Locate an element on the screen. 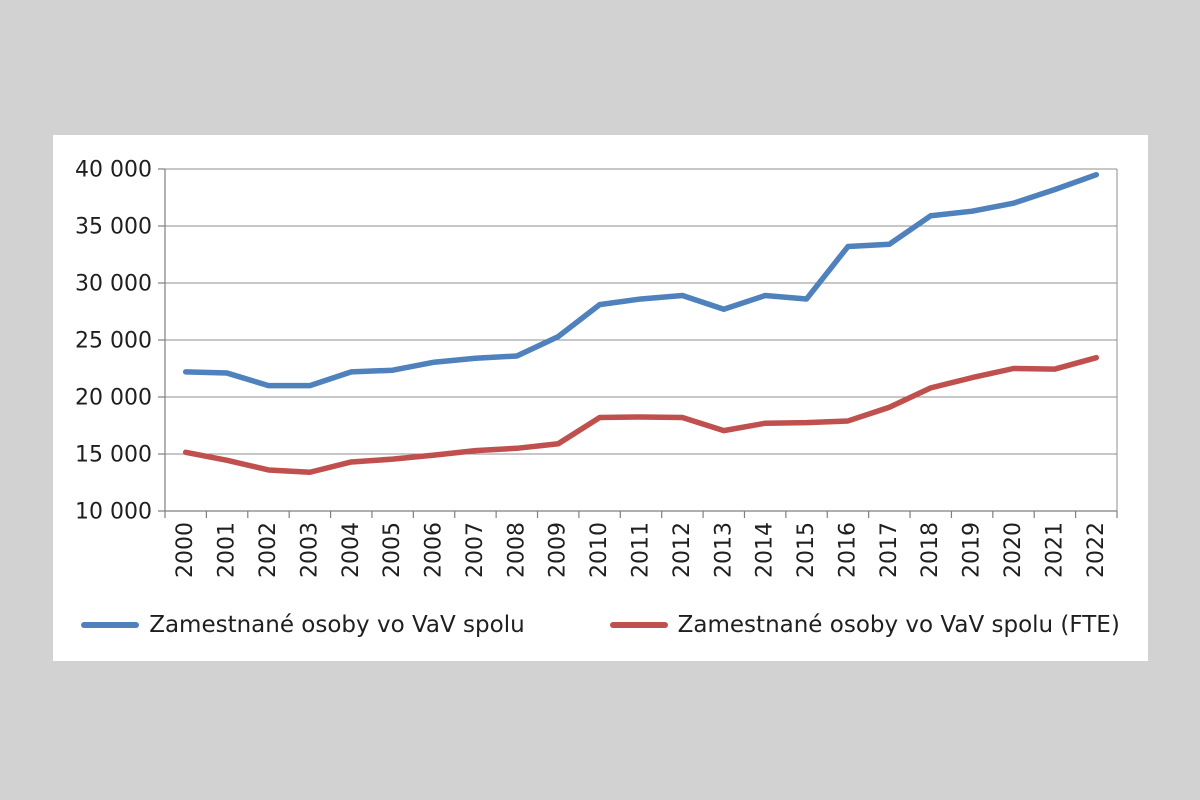 This screenshot has width=1200, height=800. x-axis-label: 2020 is located at coordinates (1013, 550).